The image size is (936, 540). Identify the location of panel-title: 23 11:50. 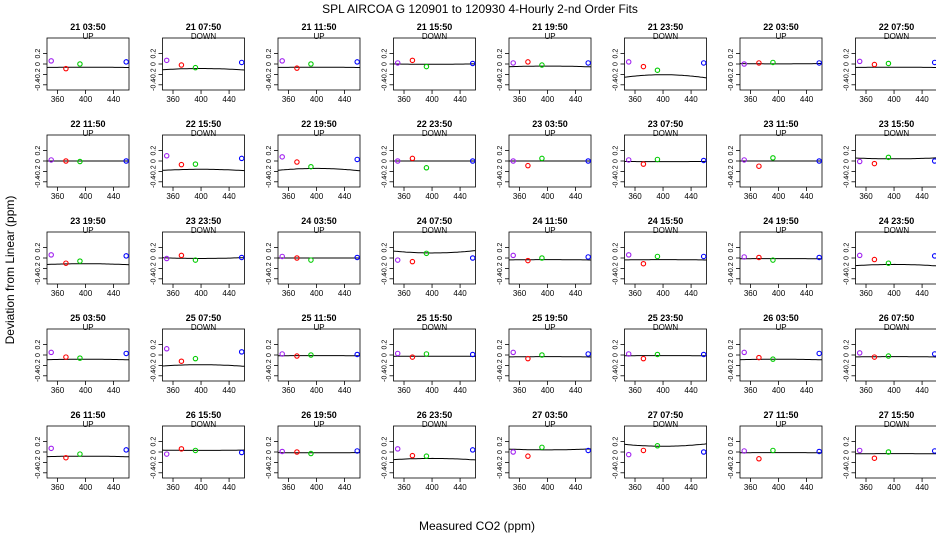
(780, 124).